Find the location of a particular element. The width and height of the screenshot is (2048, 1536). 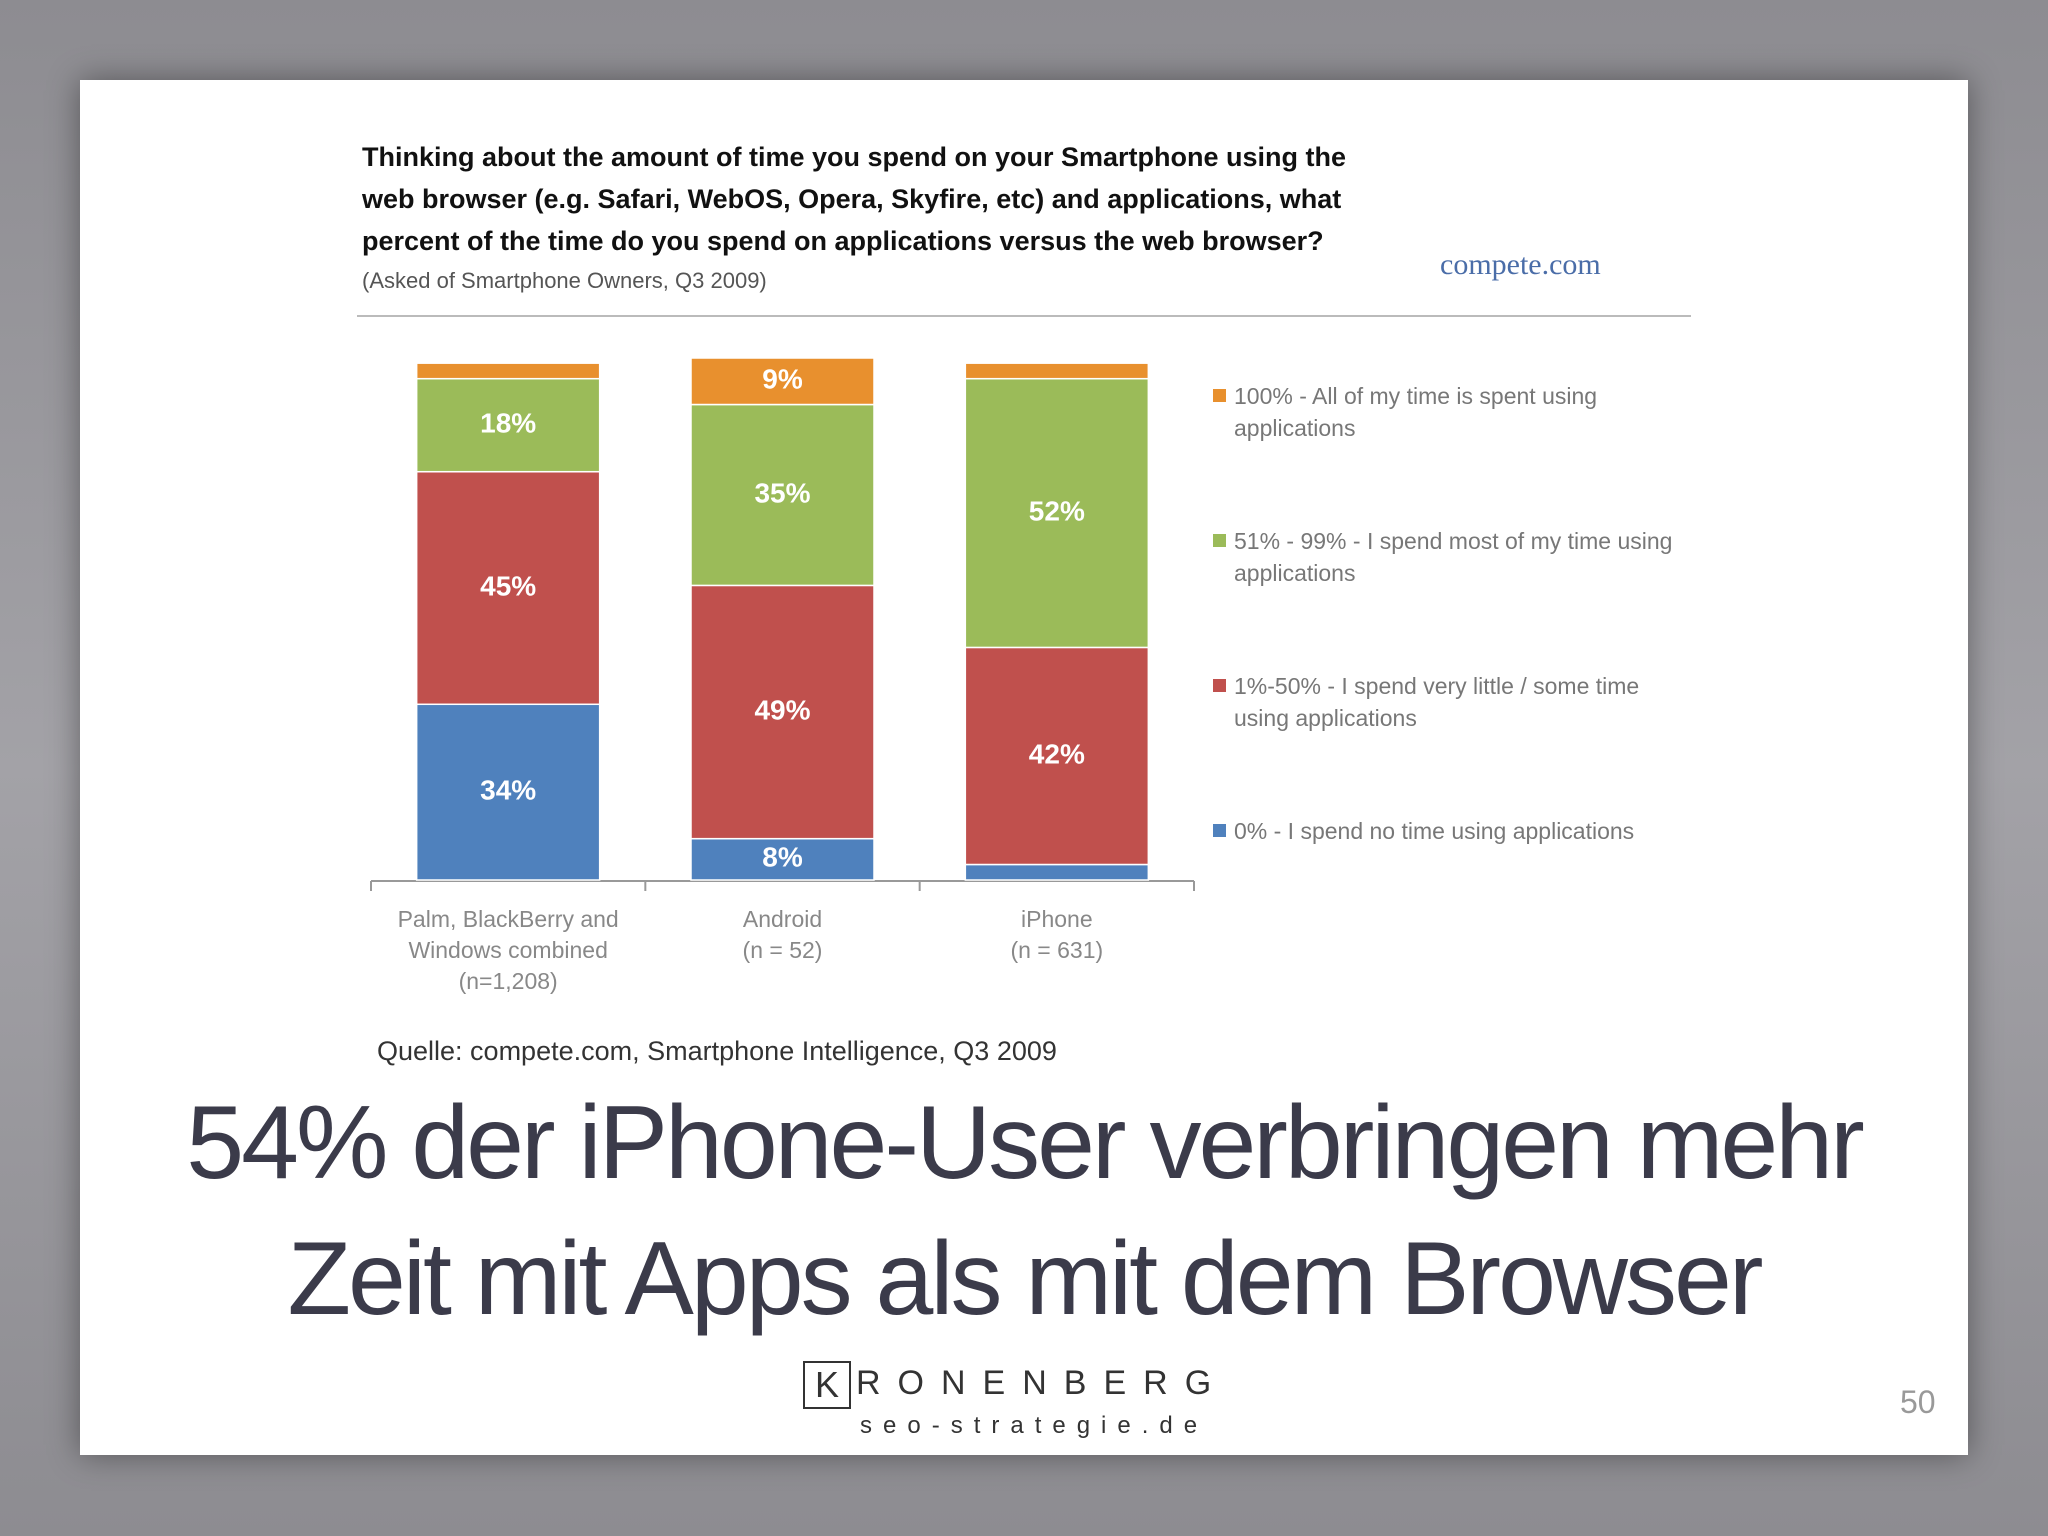

logo-domain: seo-strategie.de is located at coordinates (1034, 1425).